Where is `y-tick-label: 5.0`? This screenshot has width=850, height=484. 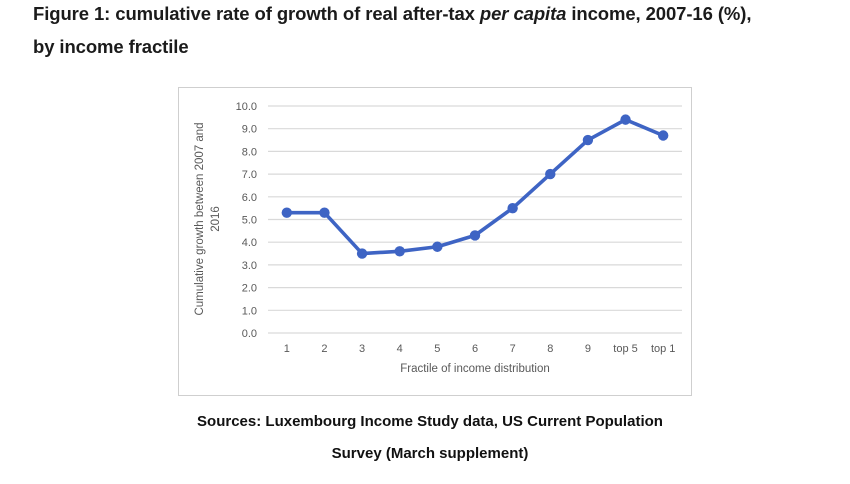 y-tick-label: 5.0 is located at coordinates (249, 221).